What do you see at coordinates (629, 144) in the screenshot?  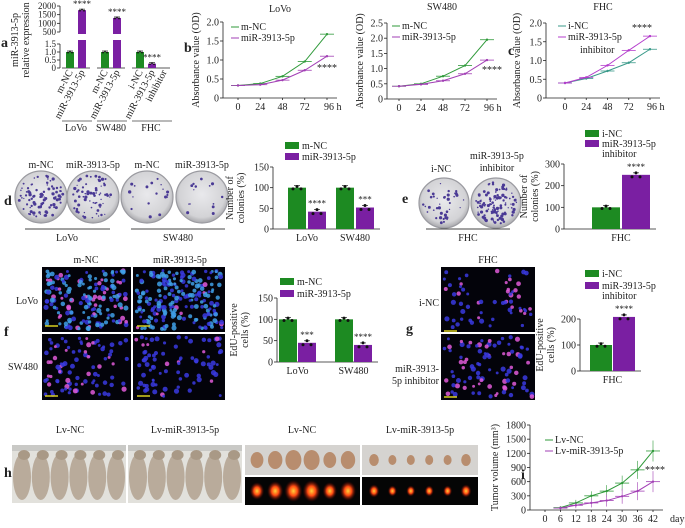 I see `legend-label: miR-3913-5p` at bounding box center [629, 144].